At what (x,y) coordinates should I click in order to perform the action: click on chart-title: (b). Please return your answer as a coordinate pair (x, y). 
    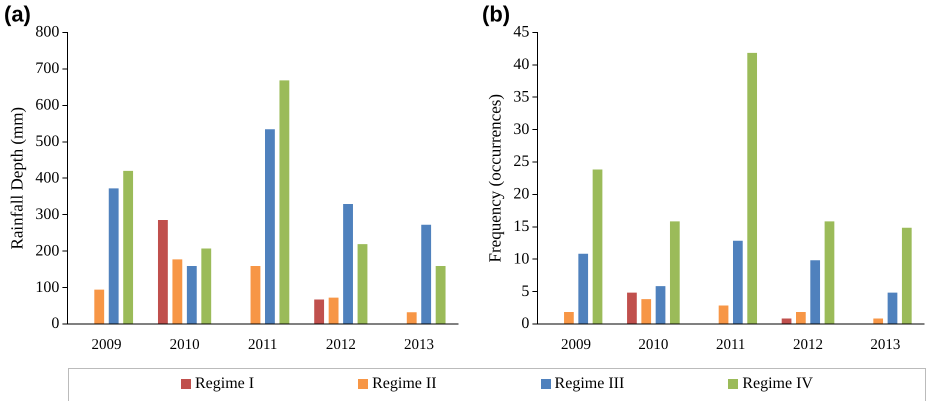
    Looking at the image, I should click on (496, 13).